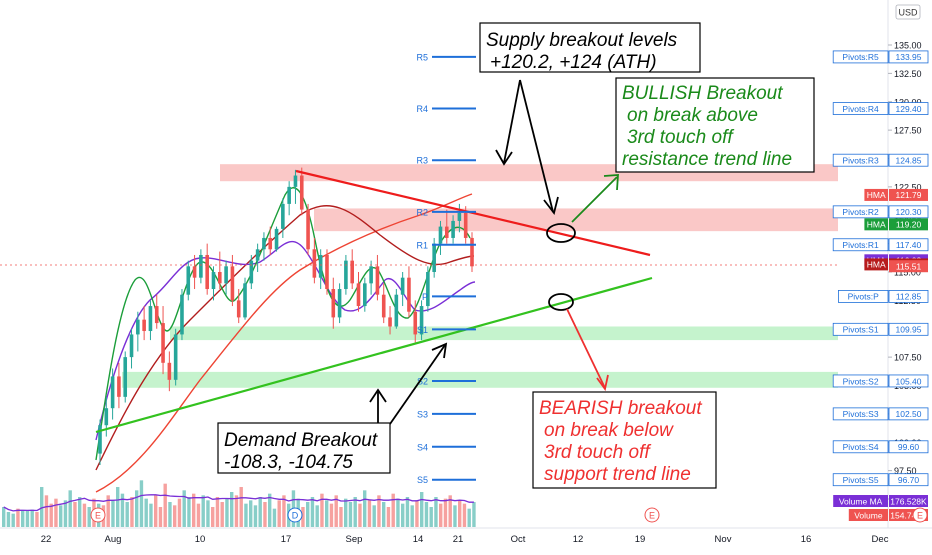 This screenshot has height=555, width=932. I want to click on price-label-name: Pivots:S1, so click(861, 330).